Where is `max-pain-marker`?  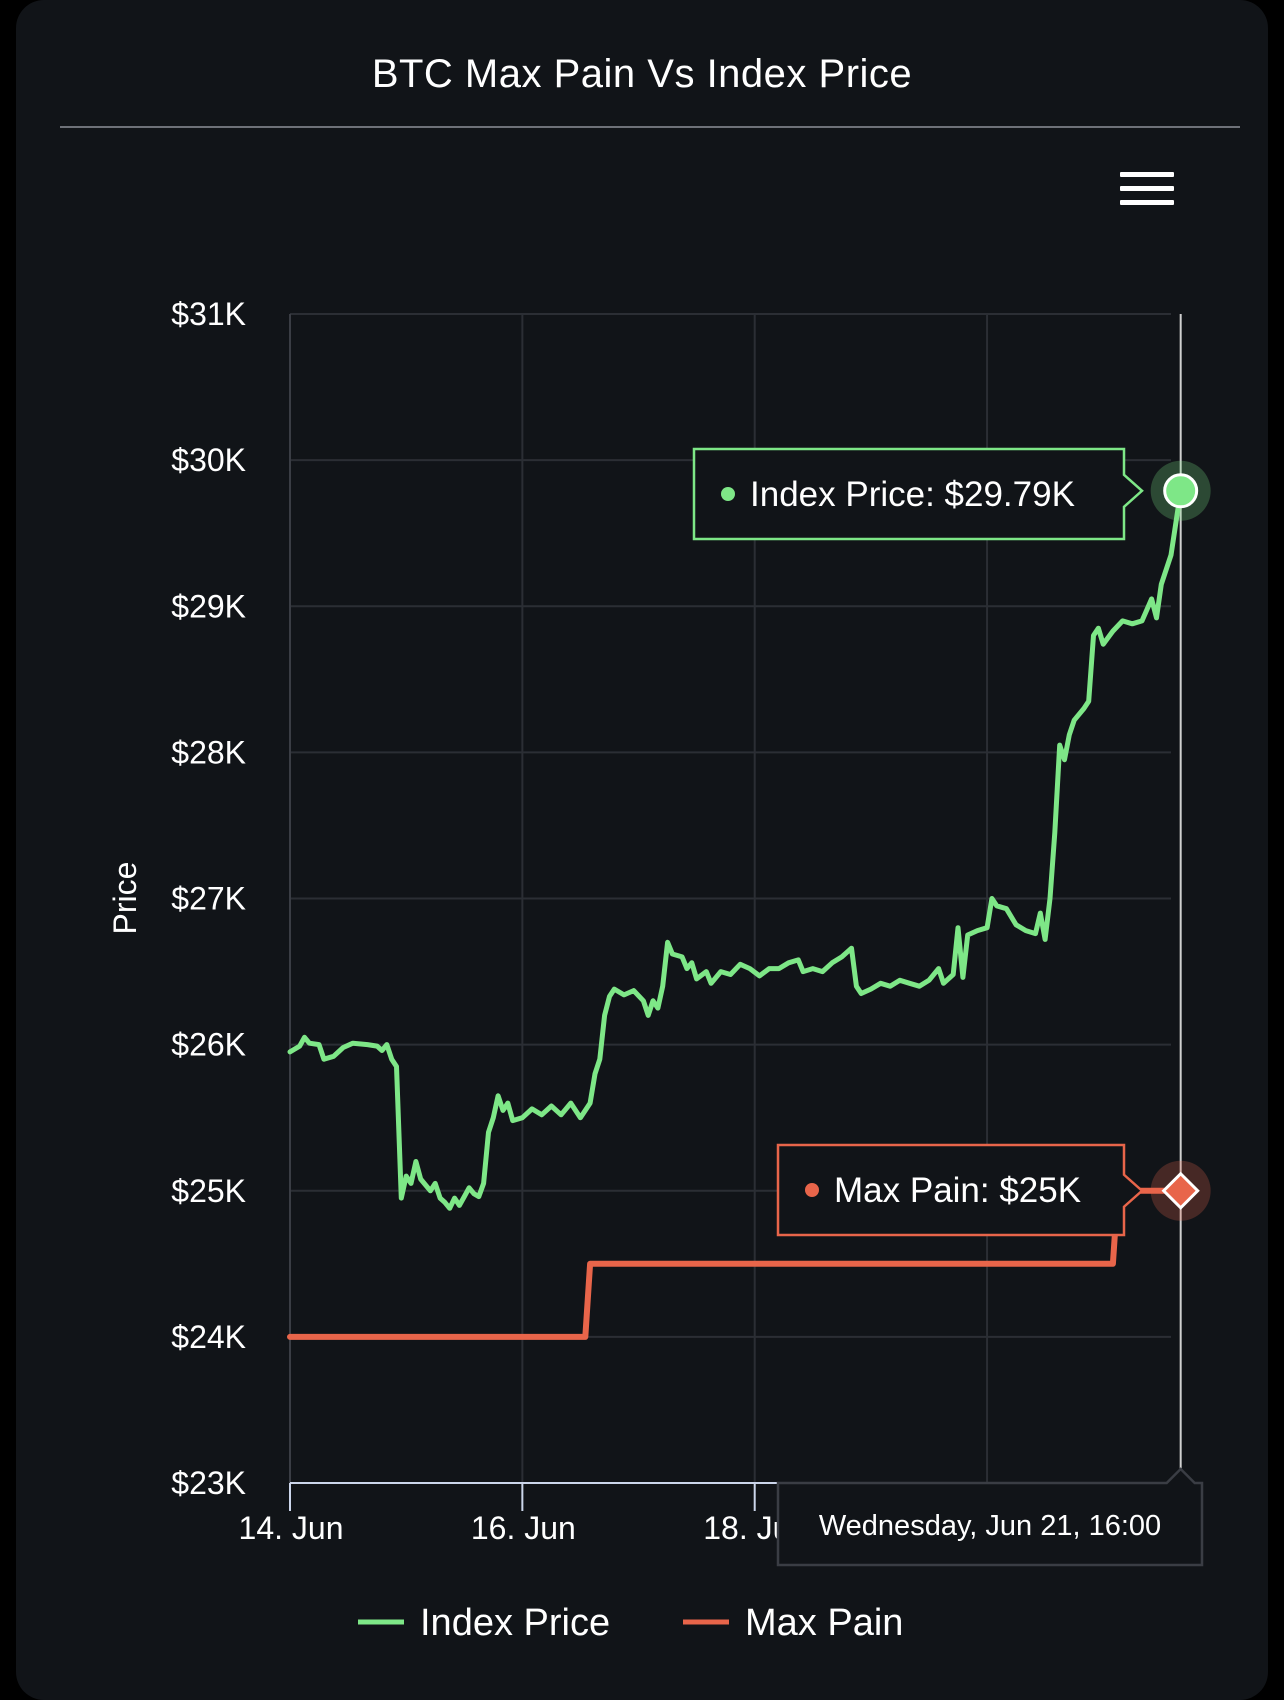
max-pain-marker is located at coordinates (1180, 1190).